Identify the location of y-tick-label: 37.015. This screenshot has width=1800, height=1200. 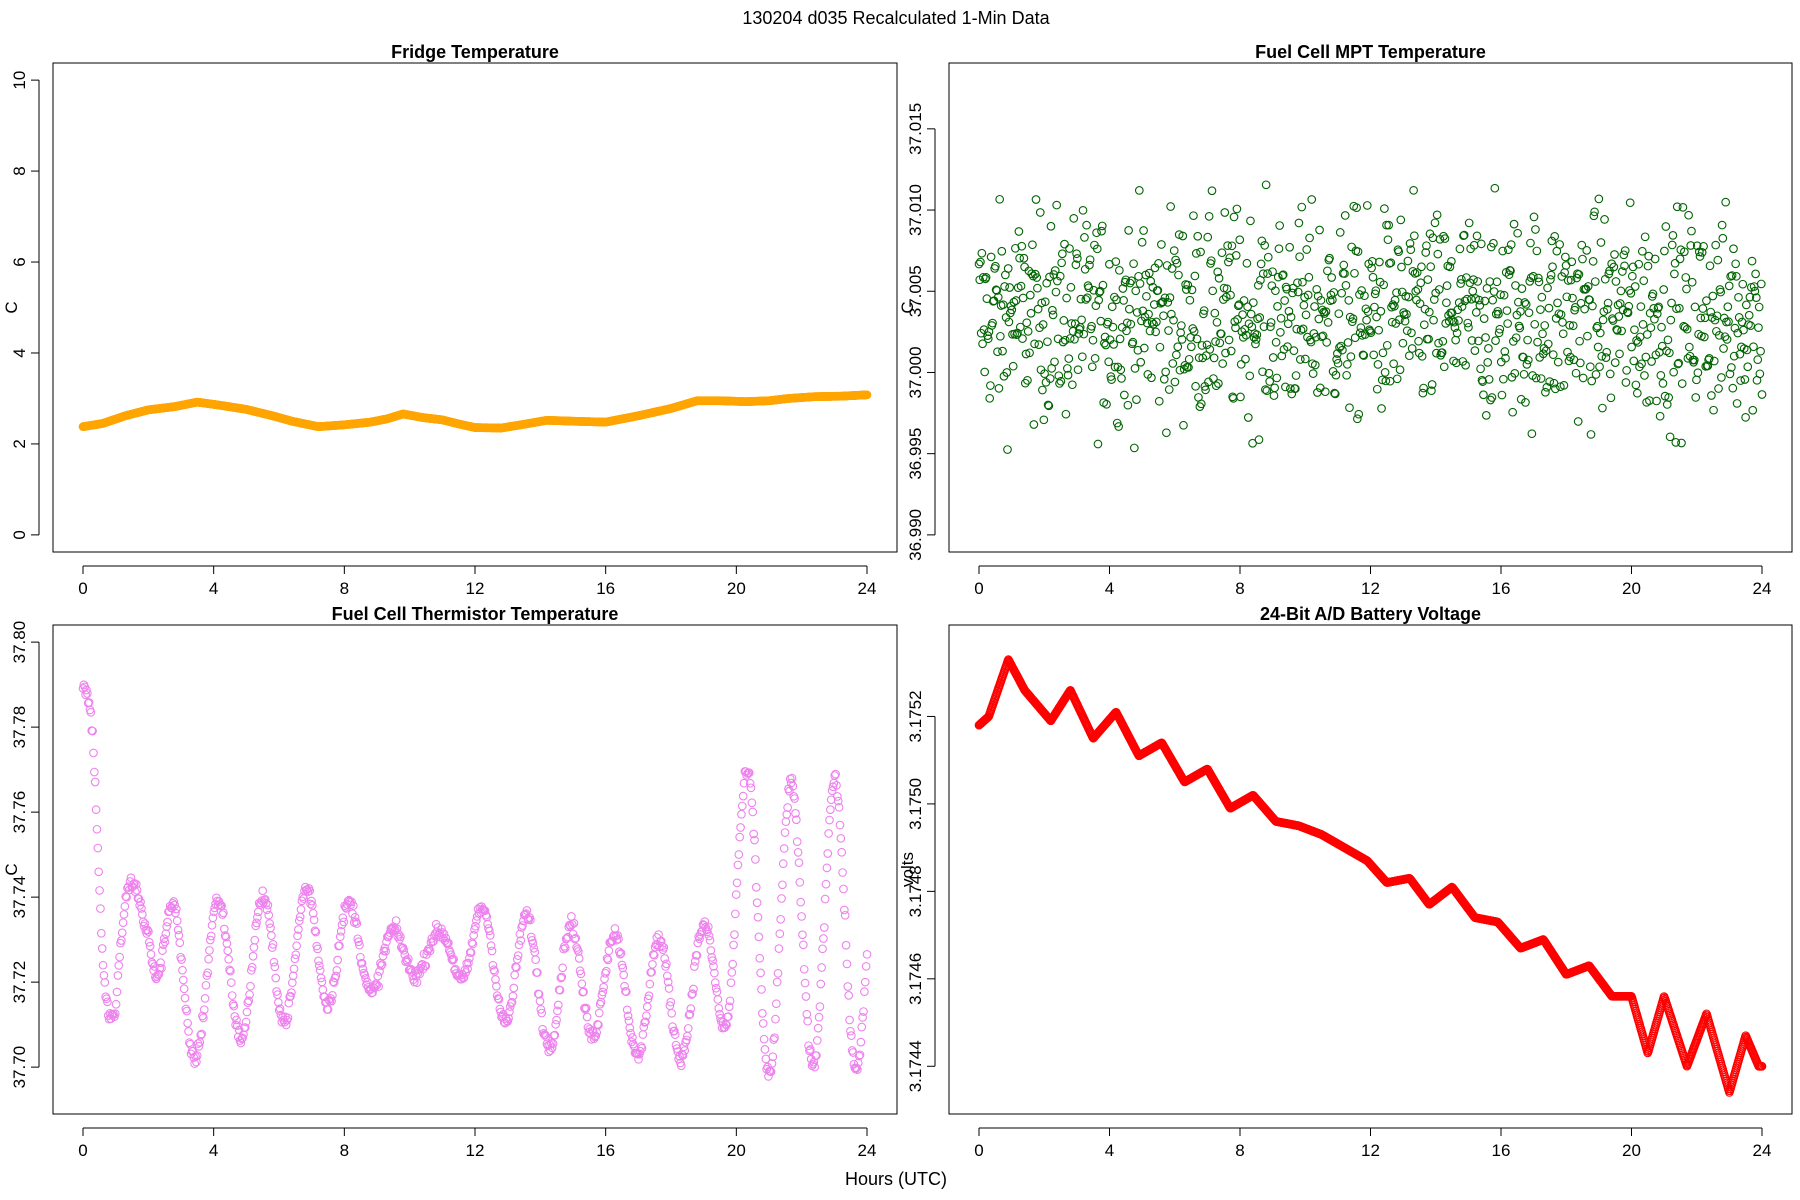
(915, 129).